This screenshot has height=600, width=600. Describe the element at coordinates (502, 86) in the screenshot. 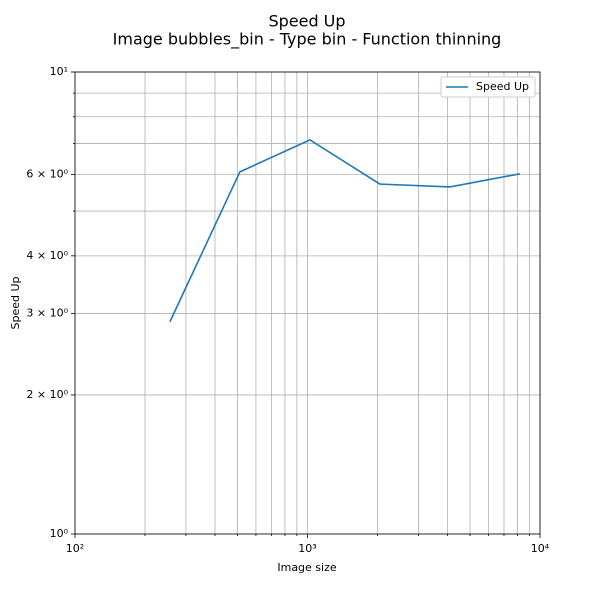

I see `legend-label: Speed Up` at that location.